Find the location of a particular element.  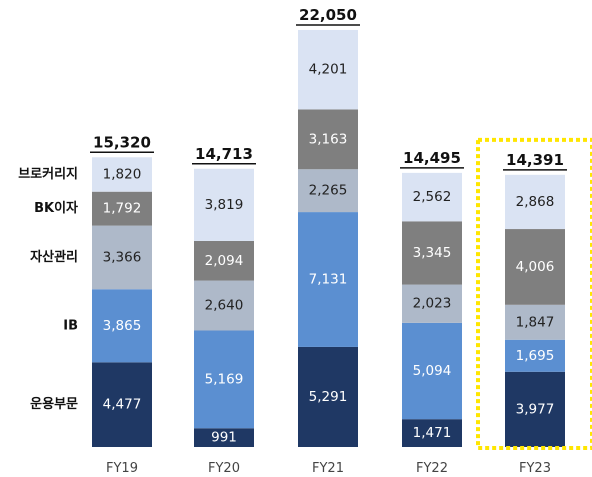

data-label: 2,265 is located at coordinates (328, 191).